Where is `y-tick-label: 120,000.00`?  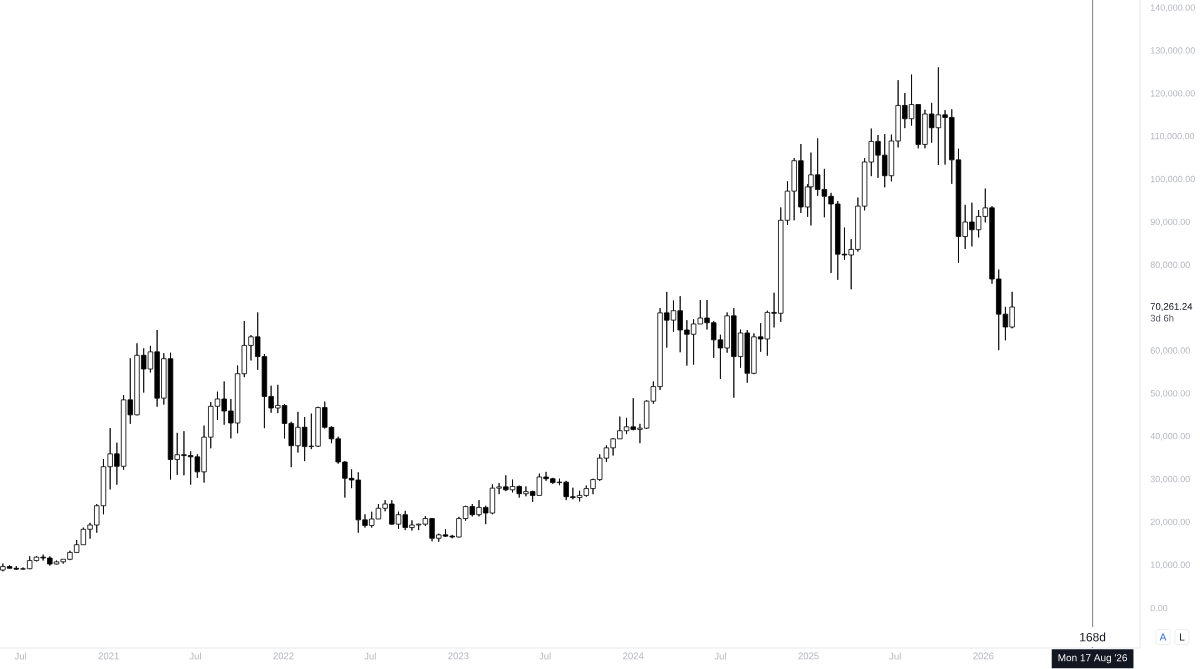 y-tick-label: 120,000.00 is located at coordinates (1172, 94).